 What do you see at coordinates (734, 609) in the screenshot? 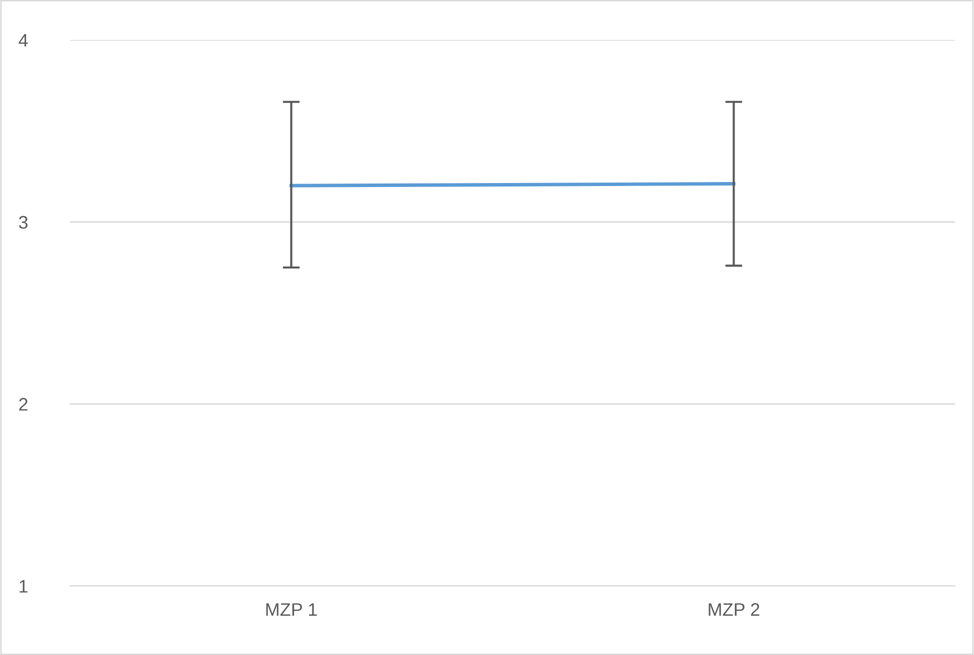
I see `x-tick-label: MZP 2` at bounding box center [734, 609].